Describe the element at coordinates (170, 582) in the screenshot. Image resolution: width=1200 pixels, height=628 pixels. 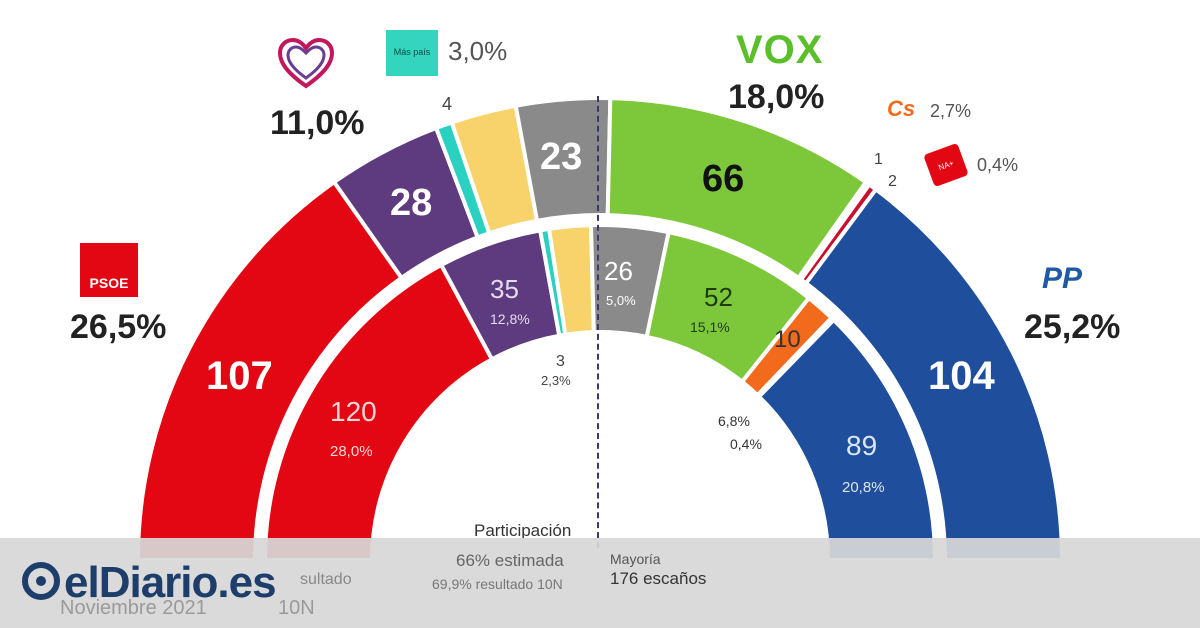
I see `brand-name: elDiario.es` at that location.